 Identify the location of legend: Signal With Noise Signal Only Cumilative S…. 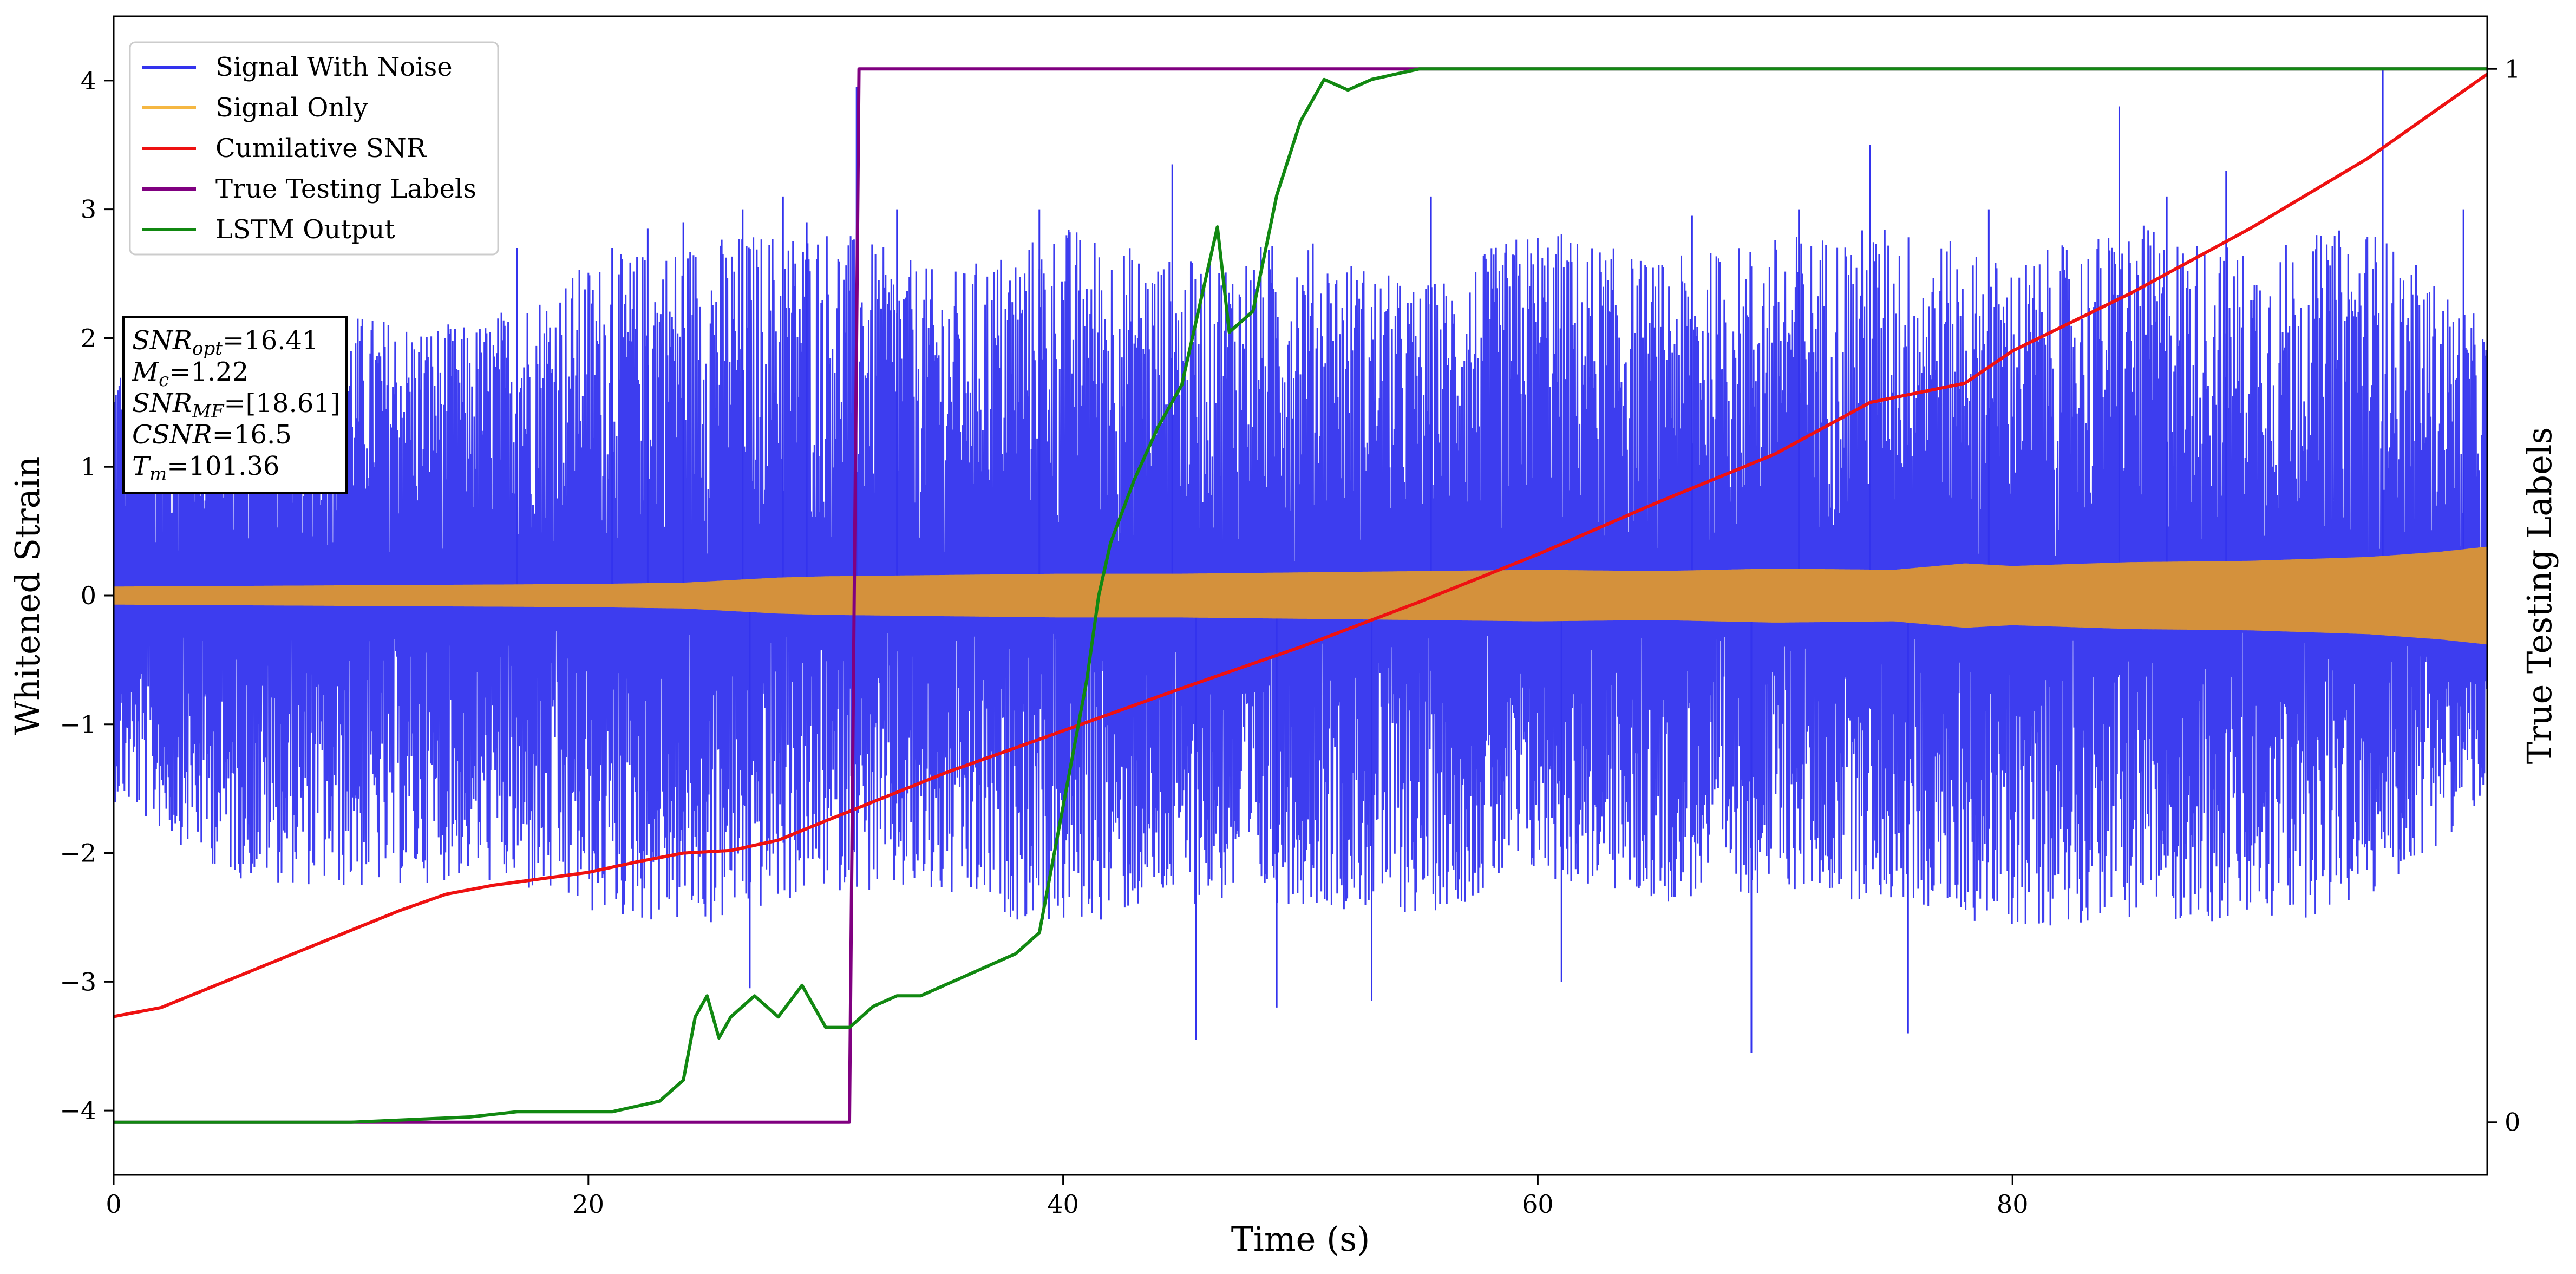
(314, 148).